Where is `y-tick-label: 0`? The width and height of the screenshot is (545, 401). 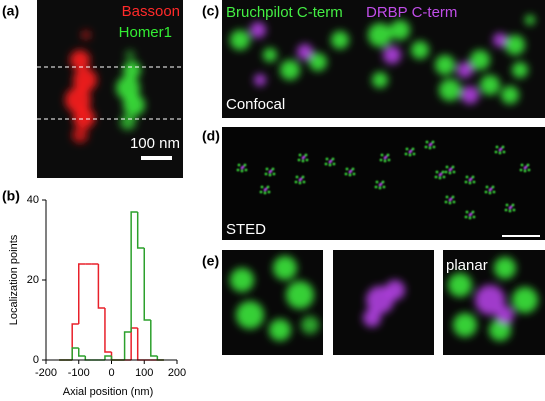 y-tick-label: 0 is located at coordinates (36, 360).